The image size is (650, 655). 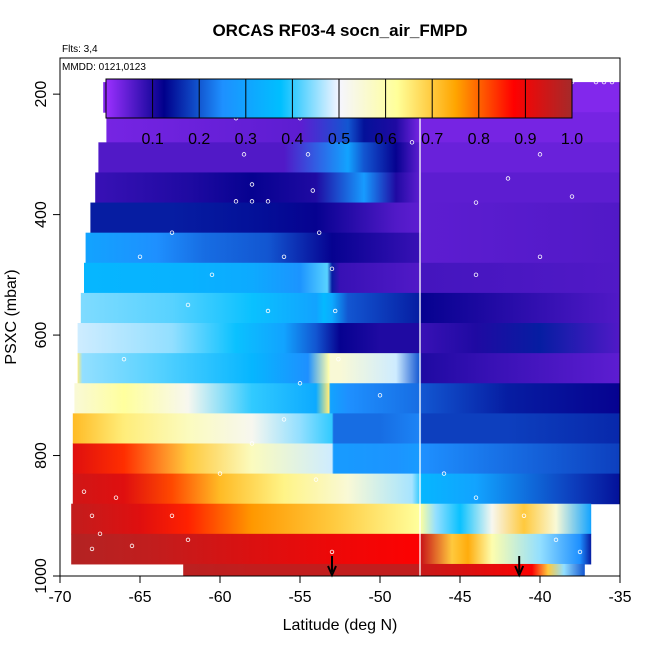 What do you see at coordinates (41, 335) in the screenshot?
I see `y-tick-label: 600` at bounding box center [41, 335].